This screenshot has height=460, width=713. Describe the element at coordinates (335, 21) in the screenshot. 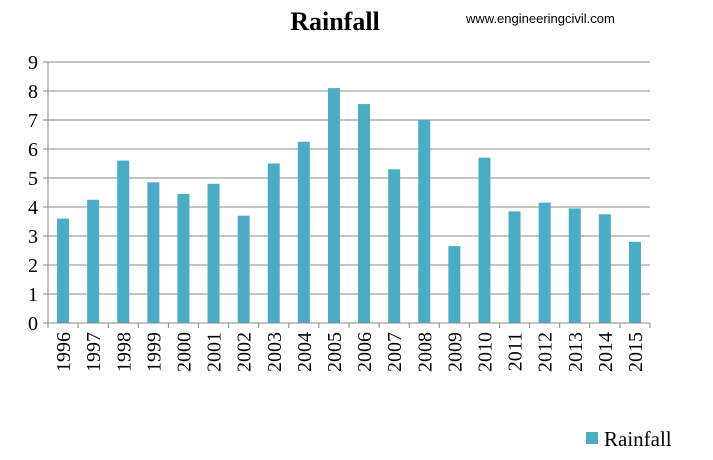

I see `chart-title: Rainfall` at that location.